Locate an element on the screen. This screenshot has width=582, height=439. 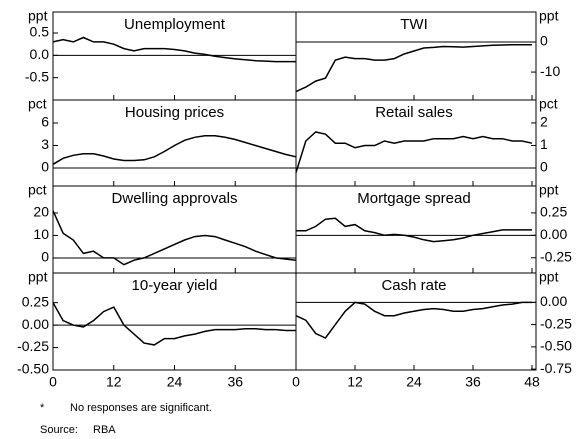
panel-title: Housing prices is located at coordinates (174, 112).